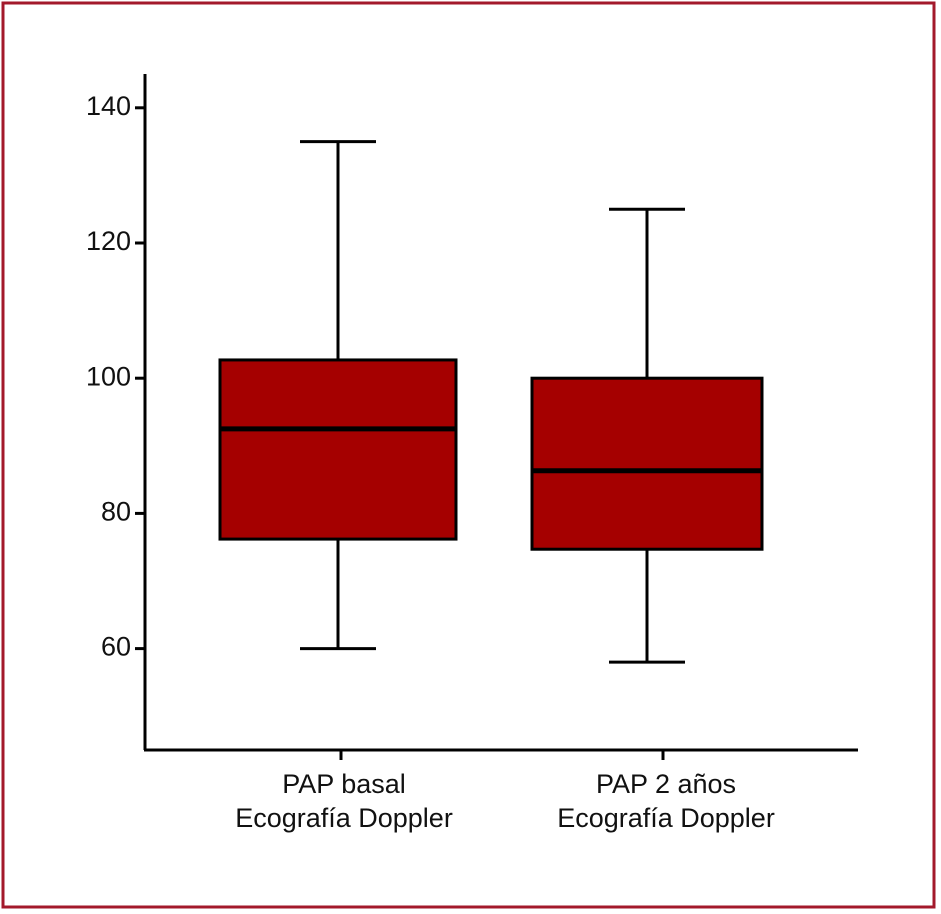 Image resolution: width=941 pixels, height=914 pixels. Describe the element at coordinates (116, 647) in the screenshot. I see `y-tick-label: 60` at that location.